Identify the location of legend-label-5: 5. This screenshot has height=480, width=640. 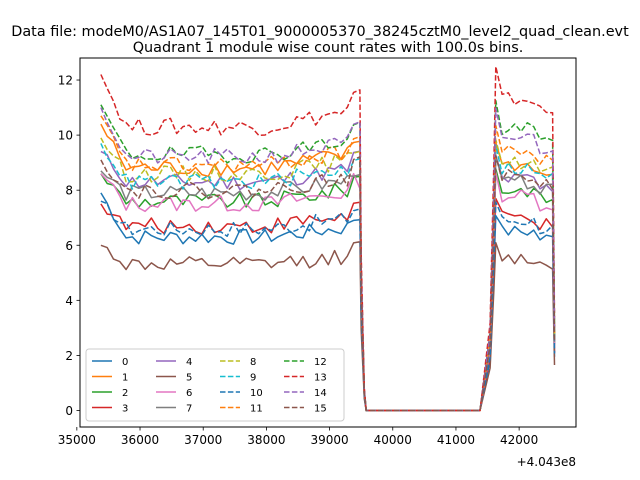
(189, 378).